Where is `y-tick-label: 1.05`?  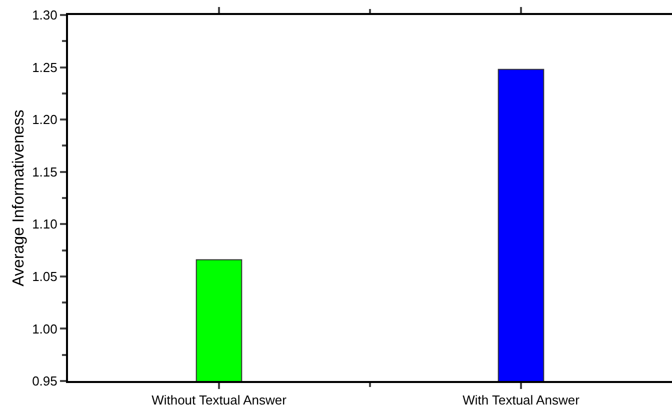
y-tick-label: 1.05 is located at coordinates (45, 276).